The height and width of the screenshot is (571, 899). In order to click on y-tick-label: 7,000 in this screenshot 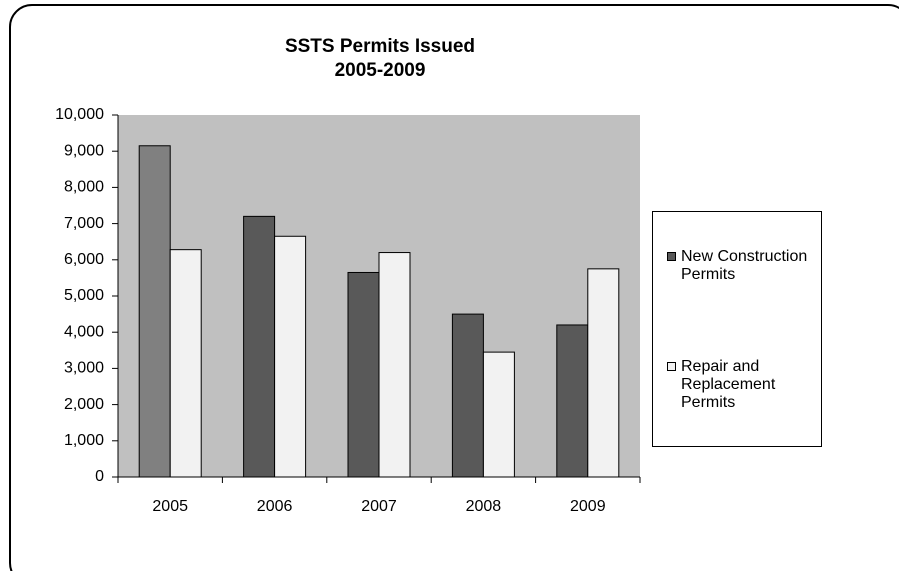, I will do `click(84, 223)`.